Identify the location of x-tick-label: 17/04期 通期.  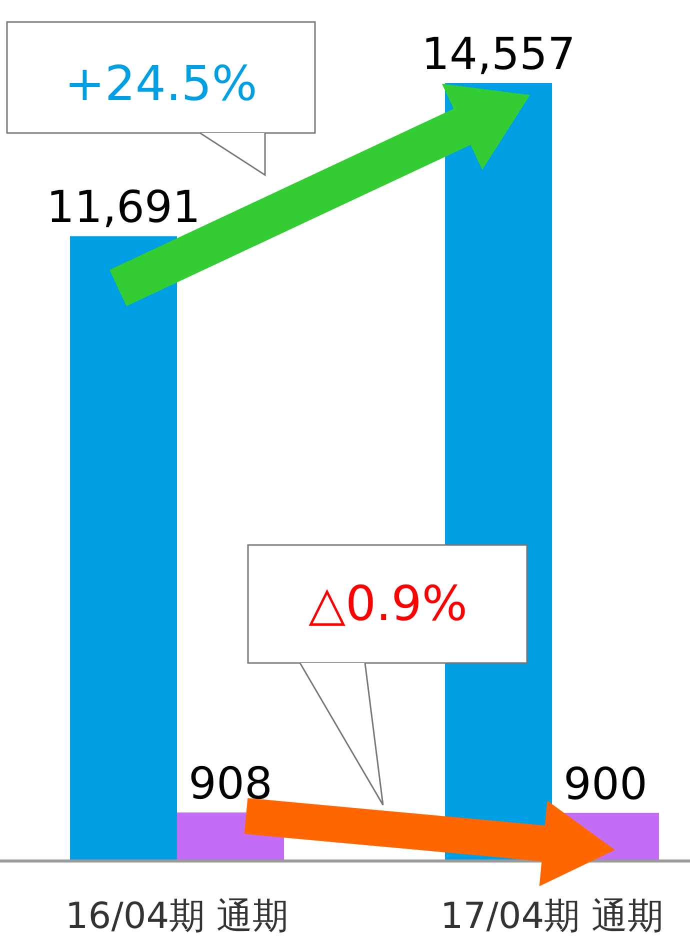
(552, 916).